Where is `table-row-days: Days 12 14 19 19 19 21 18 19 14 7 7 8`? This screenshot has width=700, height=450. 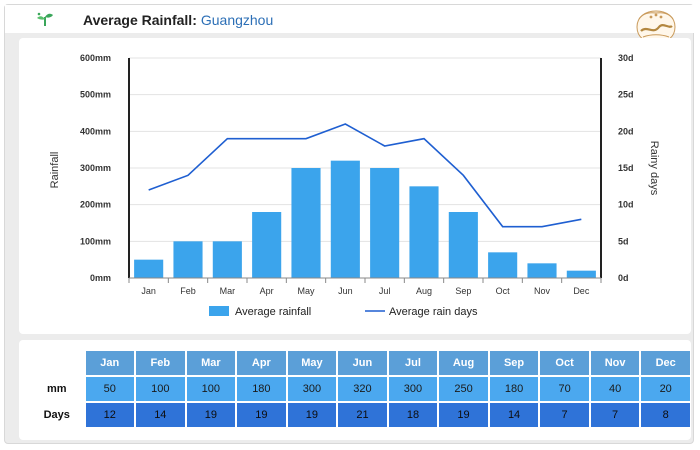 table-row-days: Days 12 14 19 19 19 21 18 19 14 7 7 8 is located at coordinates (360, 415).